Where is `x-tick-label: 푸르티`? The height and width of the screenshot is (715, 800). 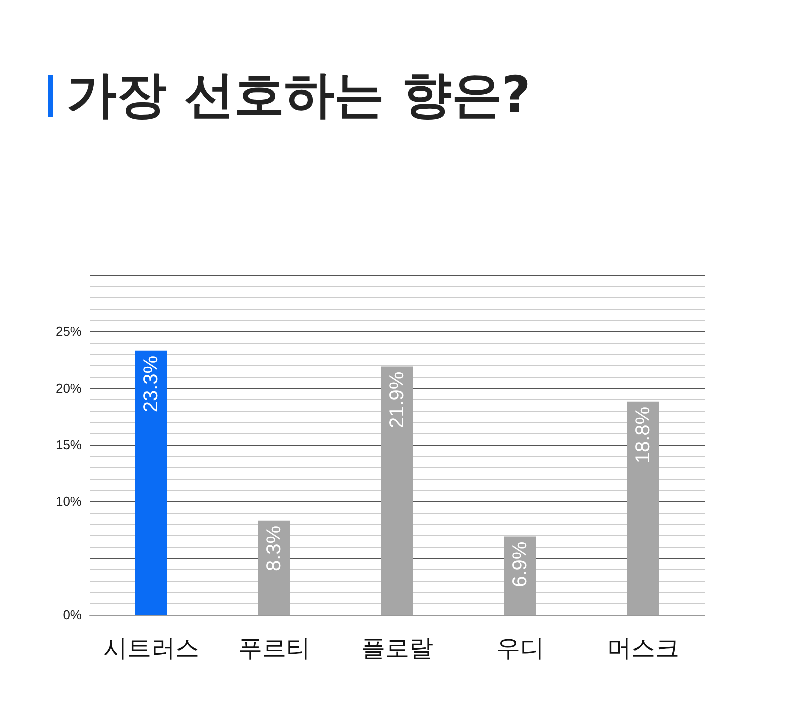
x-tick-label: 푸르티 is located at coordinates (274, 649).